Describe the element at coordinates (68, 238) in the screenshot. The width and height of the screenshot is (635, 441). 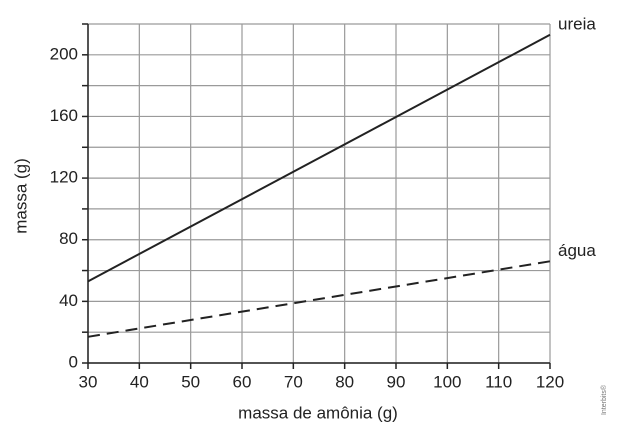
I see `y-tick-label: 80` at that location.